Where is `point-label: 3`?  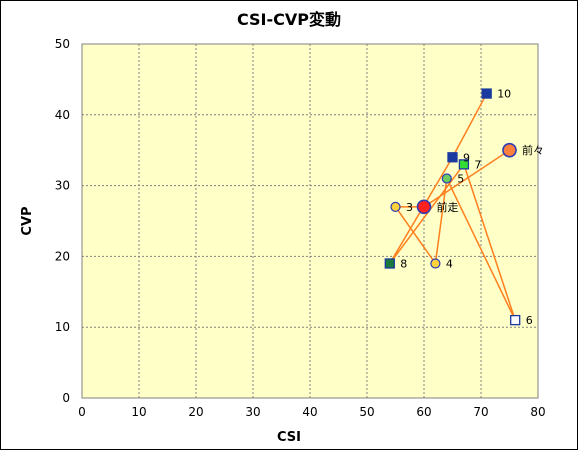
point-label: 3 is located at coordinates (409, 207).